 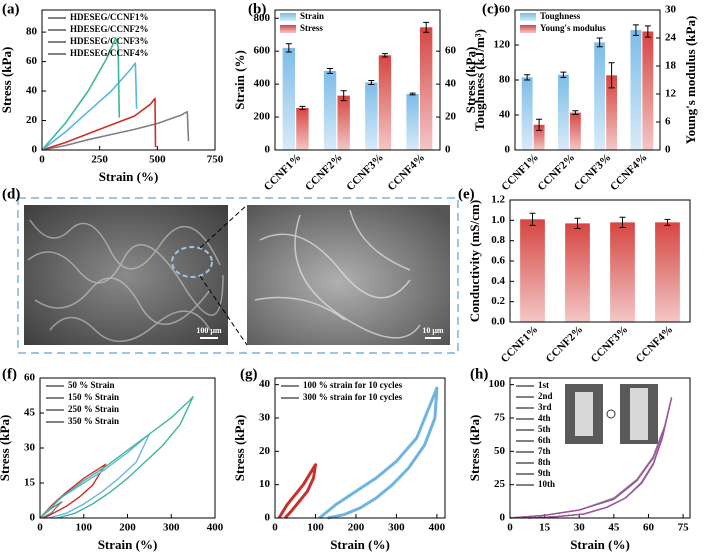 I want to click on scale-bar, so click(x=433, y=338).